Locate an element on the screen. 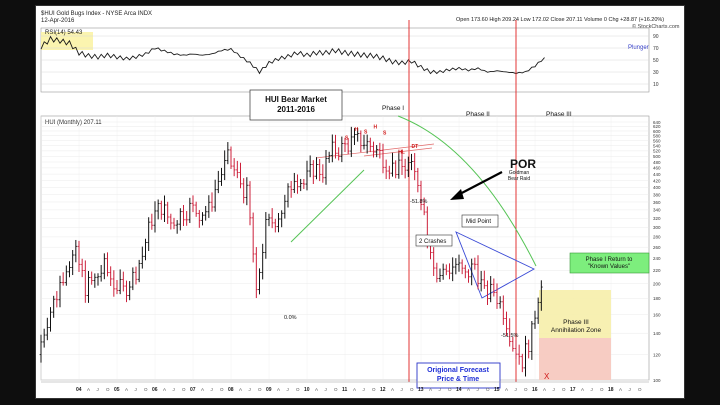 This screenshot has width=720, height=405. rsi-grid: 90 70 50 30 10 is located at coordinates (350, 61).